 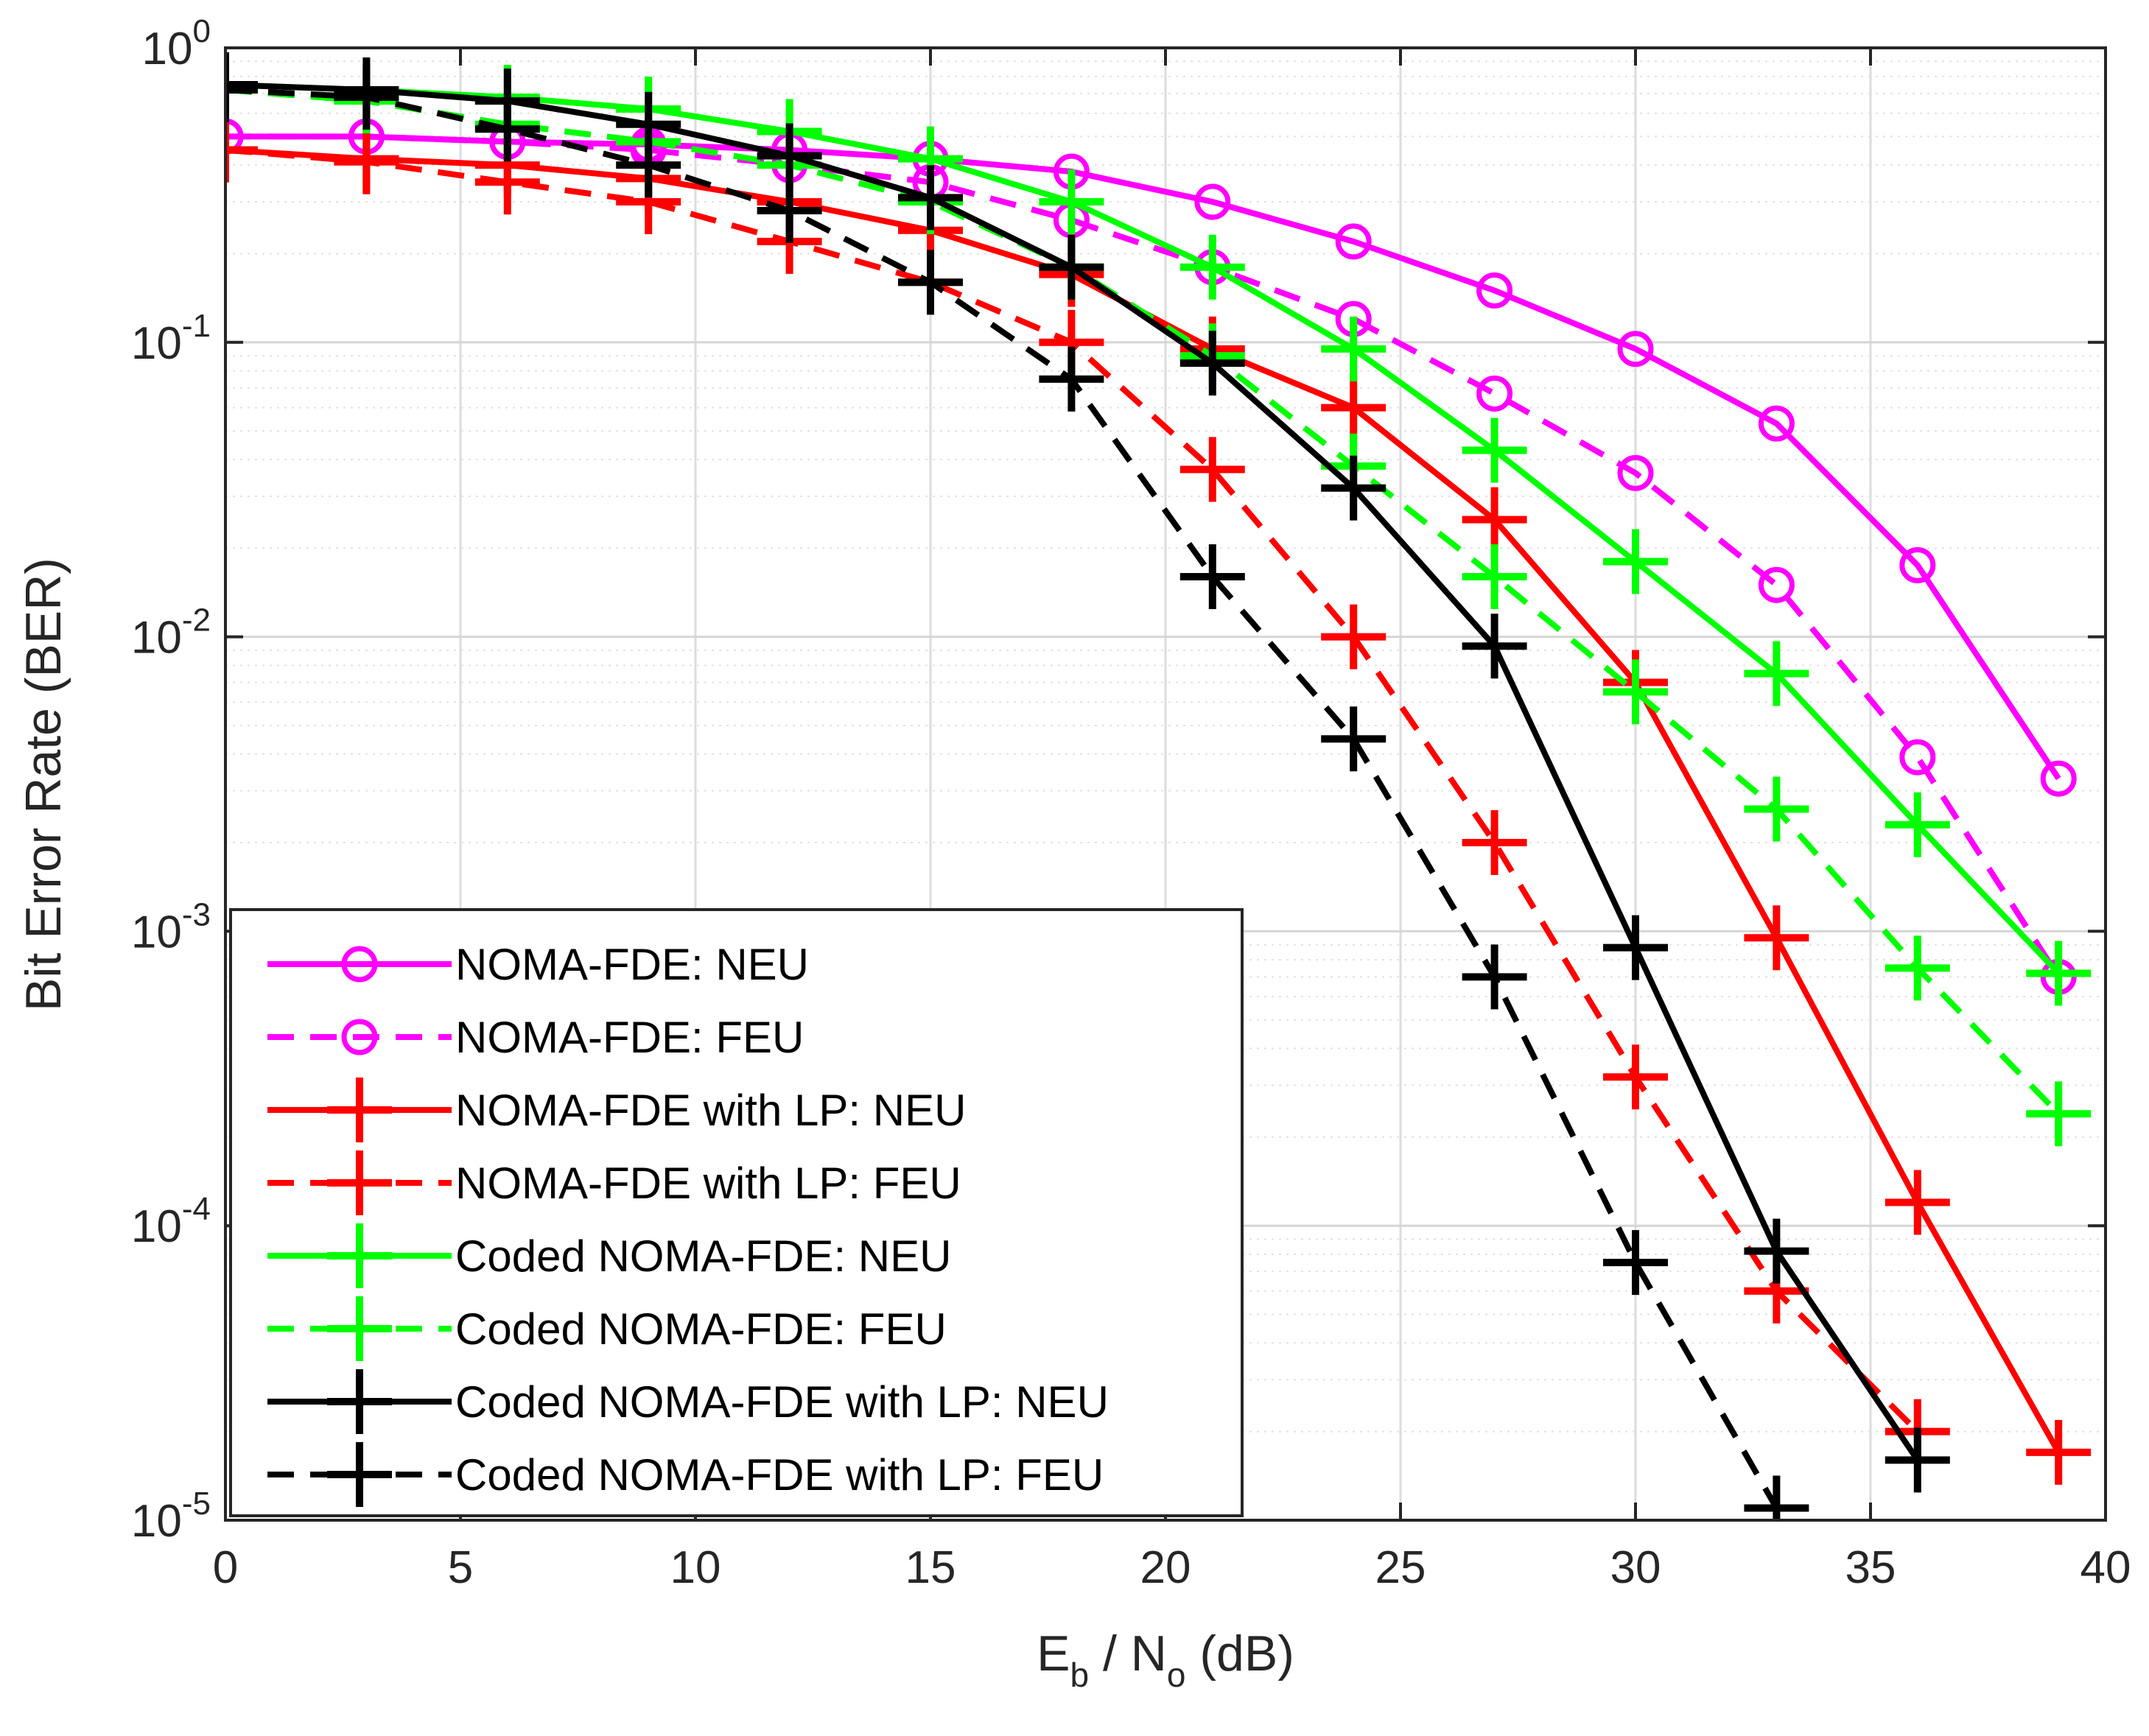 I want to click on legend-label: Coded NOMA-FDE: FEU, so click(x=701, y=1329).